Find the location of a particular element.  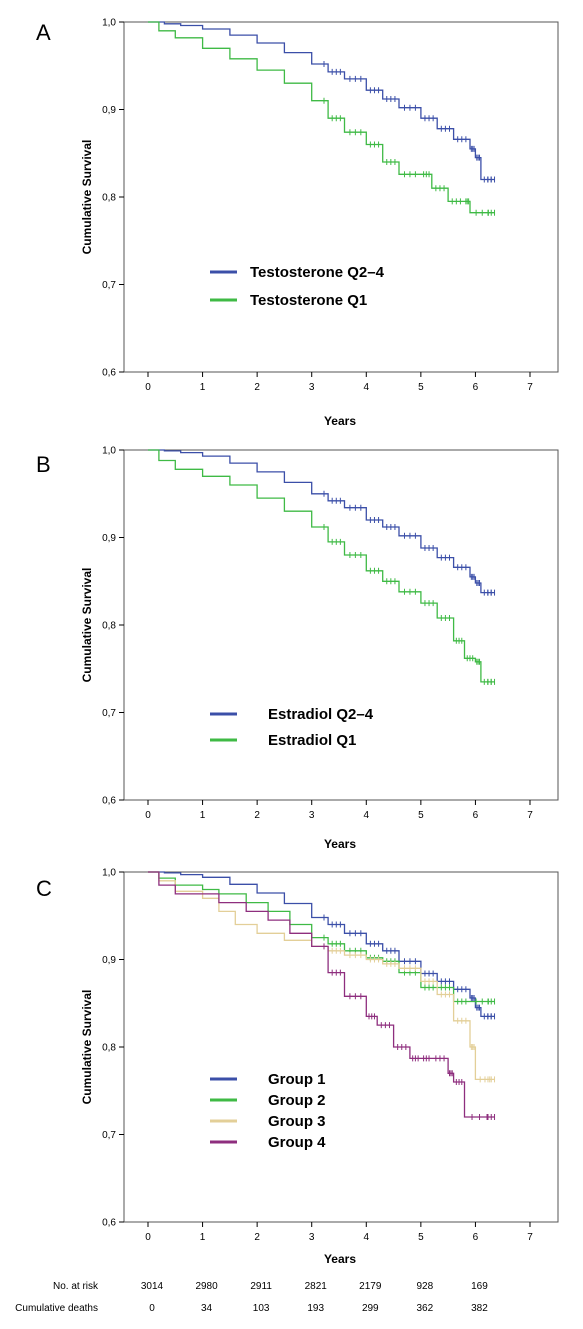

x-tick-label-c: 4 is located at coordinates (367, 1237).